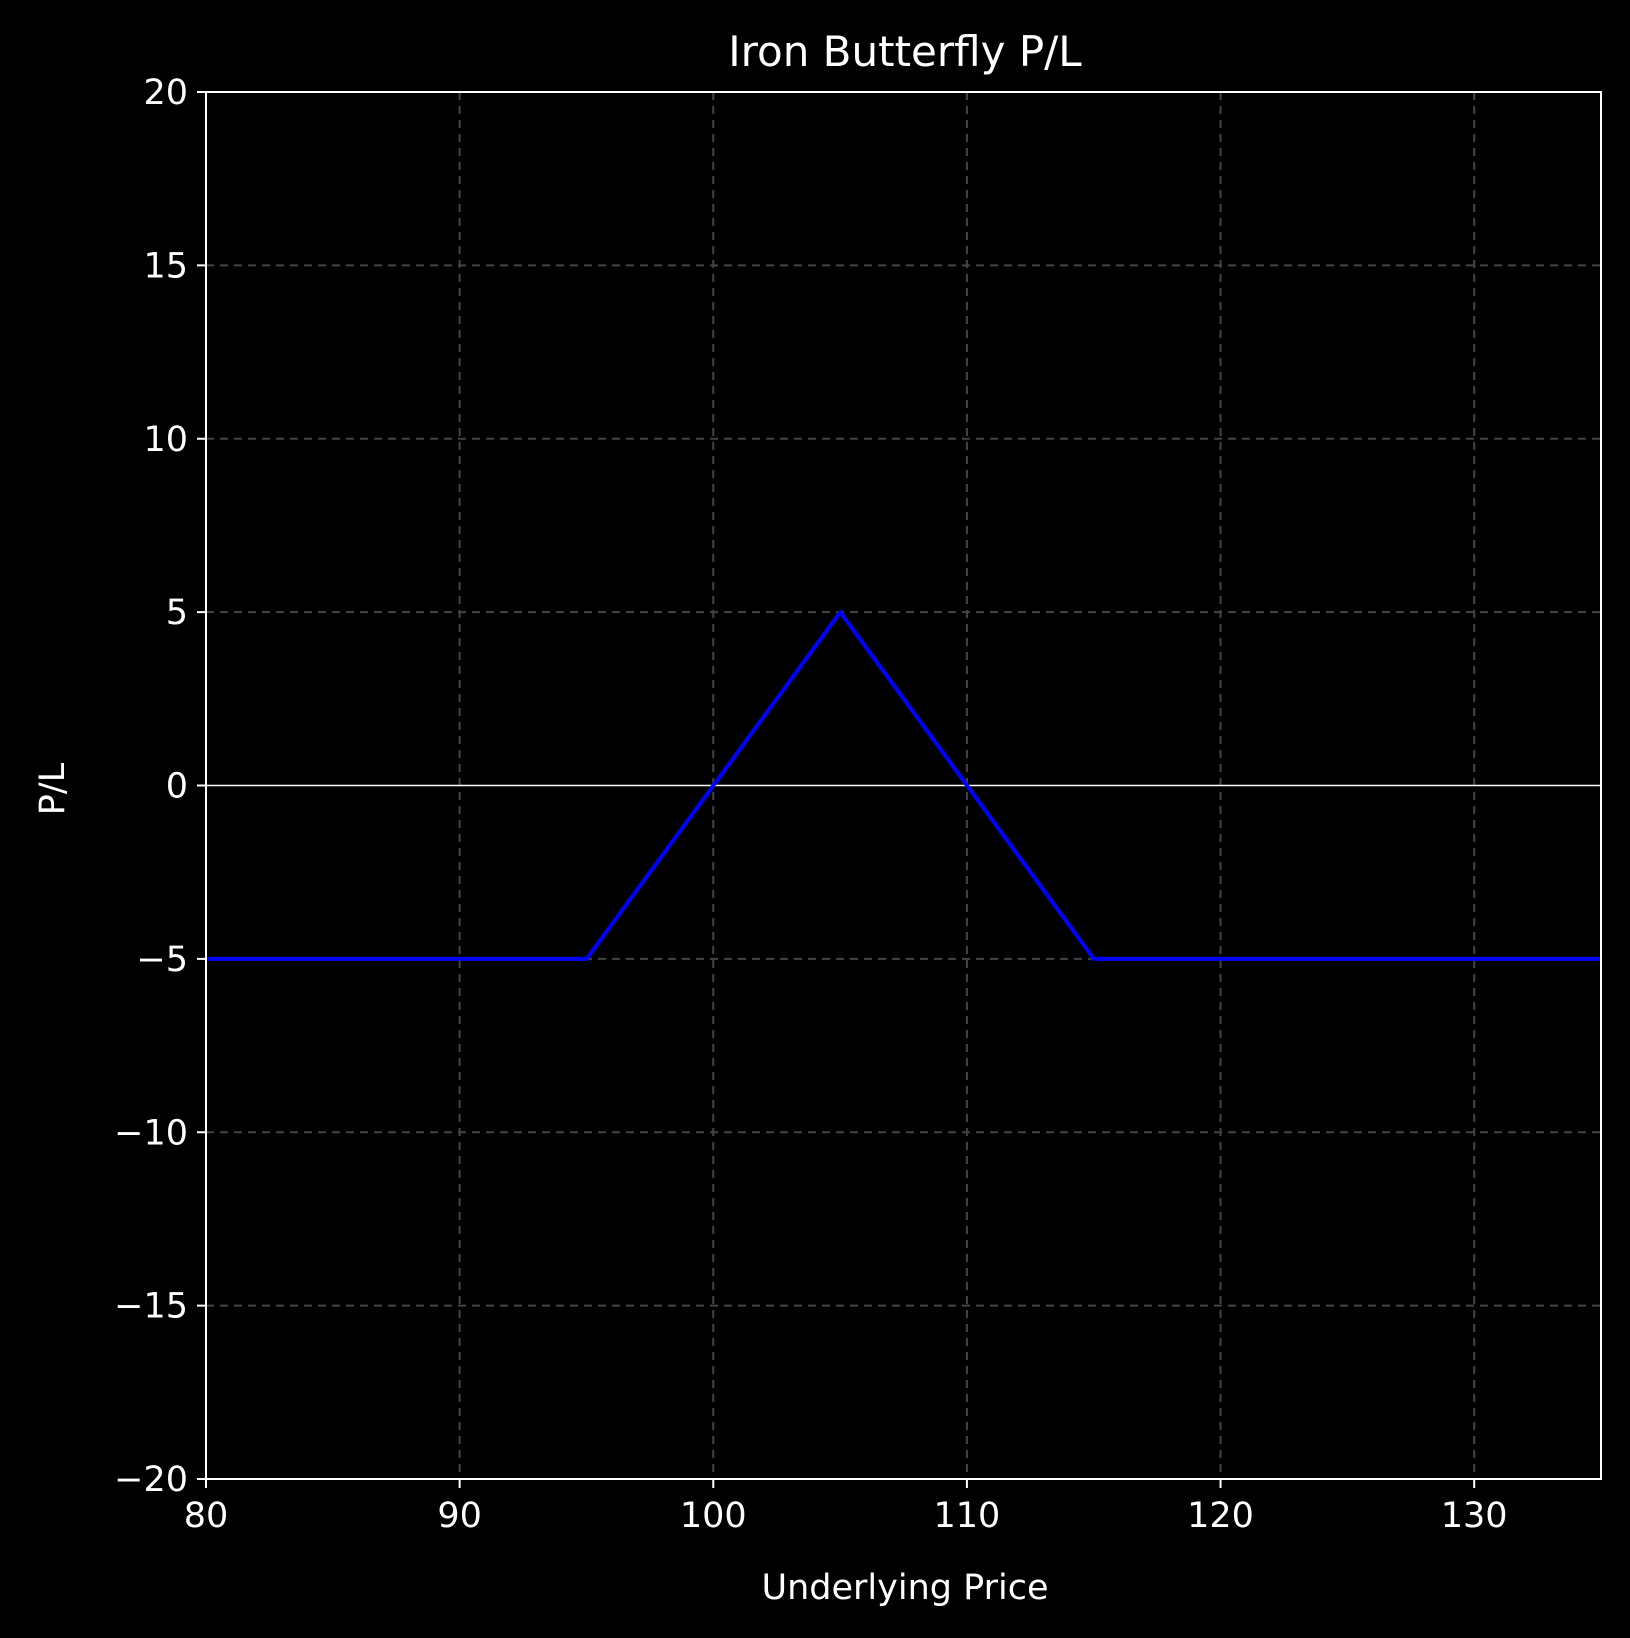  What do you see at coordinates (206, 1516) in the screenshot?
I see `x-tick-label: 80` at bounding box center [206, 1516].